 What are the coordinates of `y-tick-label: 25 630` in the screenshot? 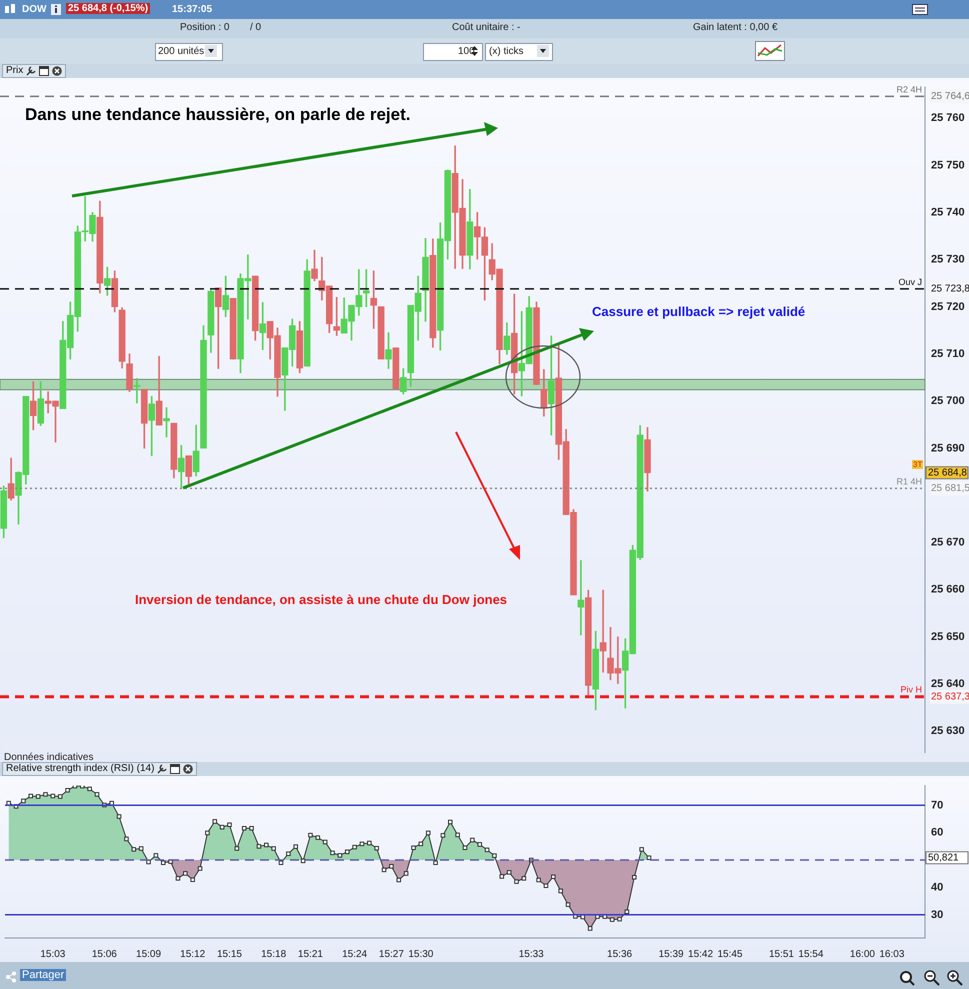 It's located at (948, 731).